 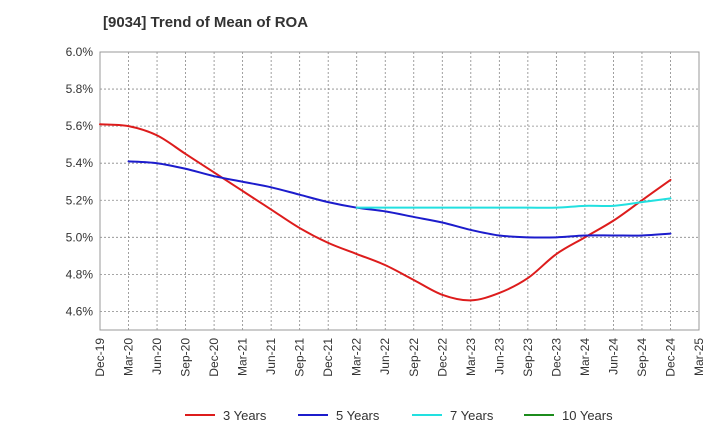 What do you see at coordinates (613, 356) in the screenshot?
I see `x-tick-label: Jun-24` at bounding box center [613, 356].